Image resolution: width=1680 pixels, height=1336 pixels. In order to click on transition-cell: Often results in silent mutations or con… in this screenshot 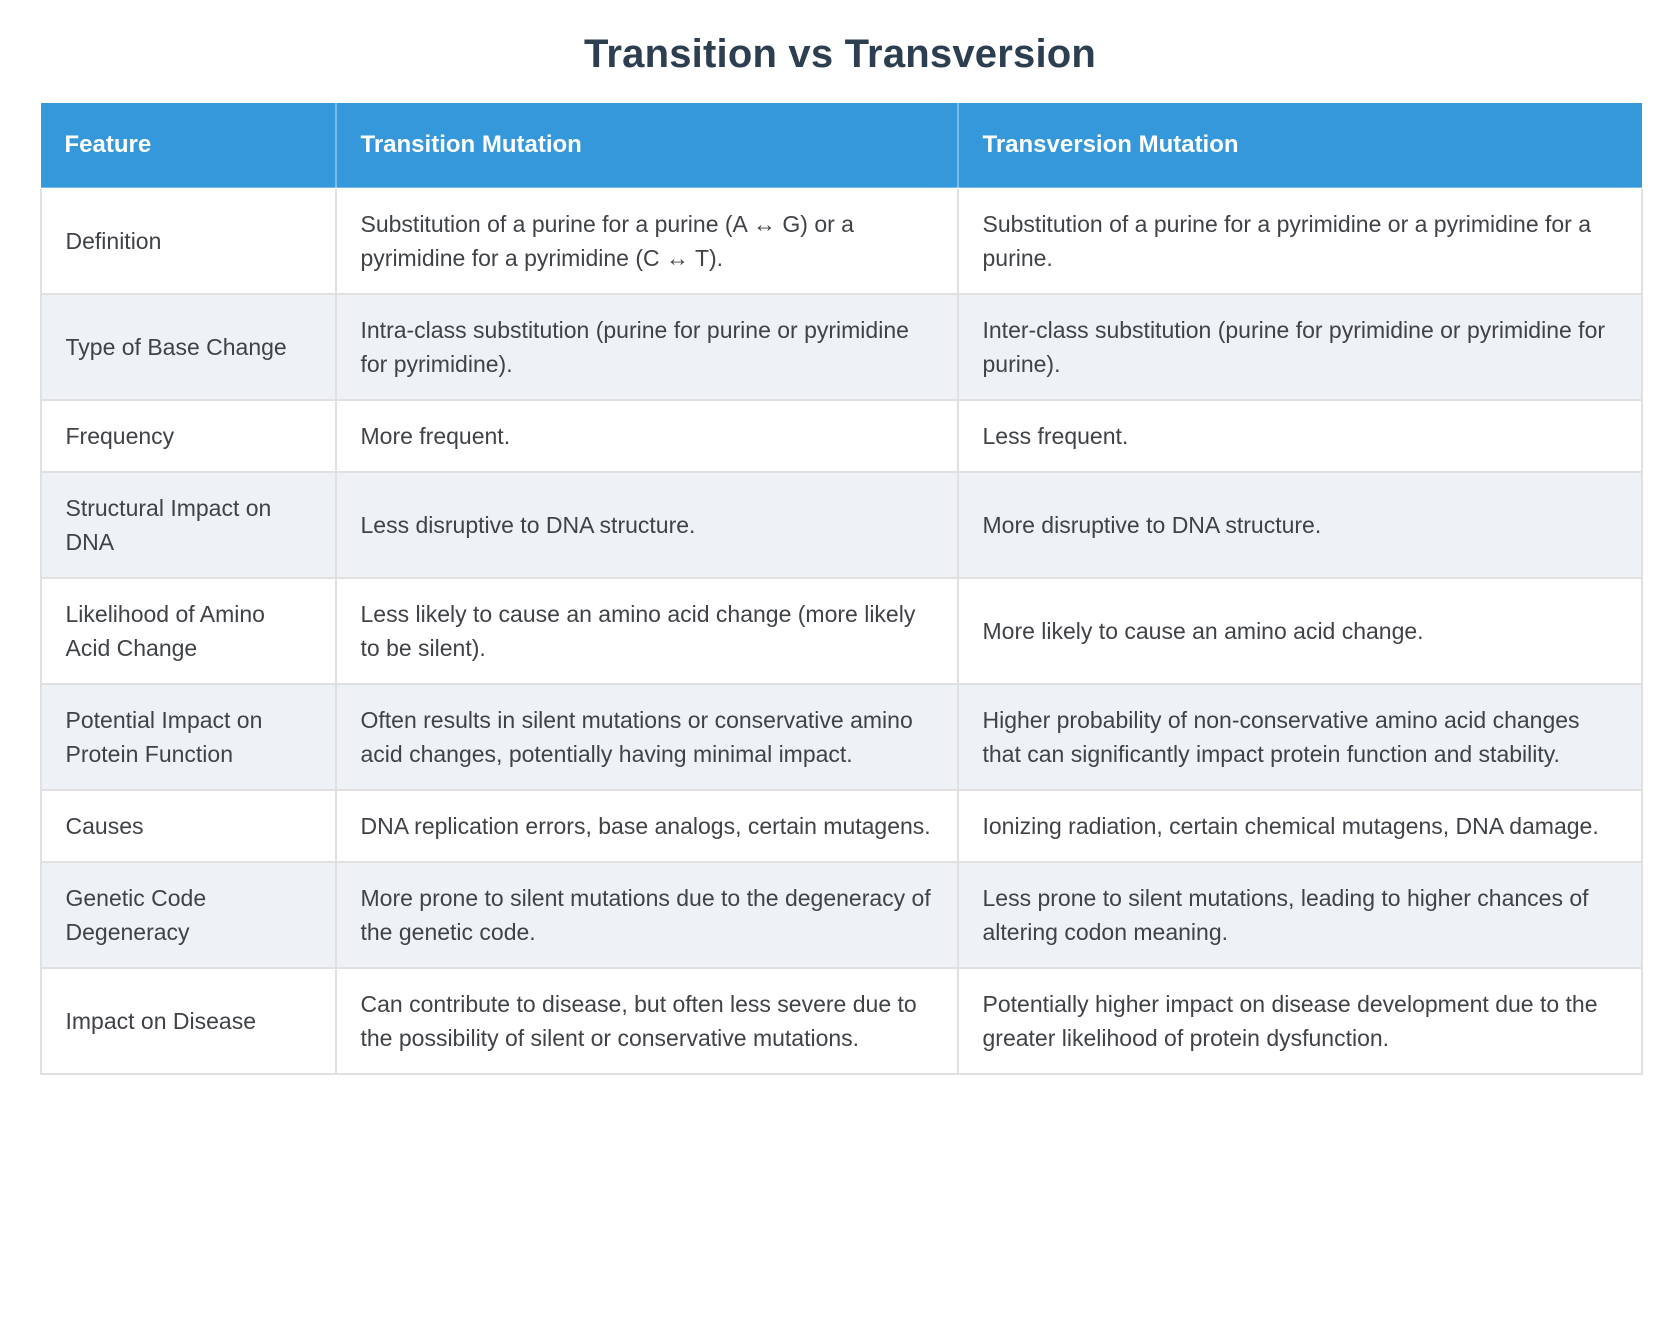, I will do `click(646, 737)`.